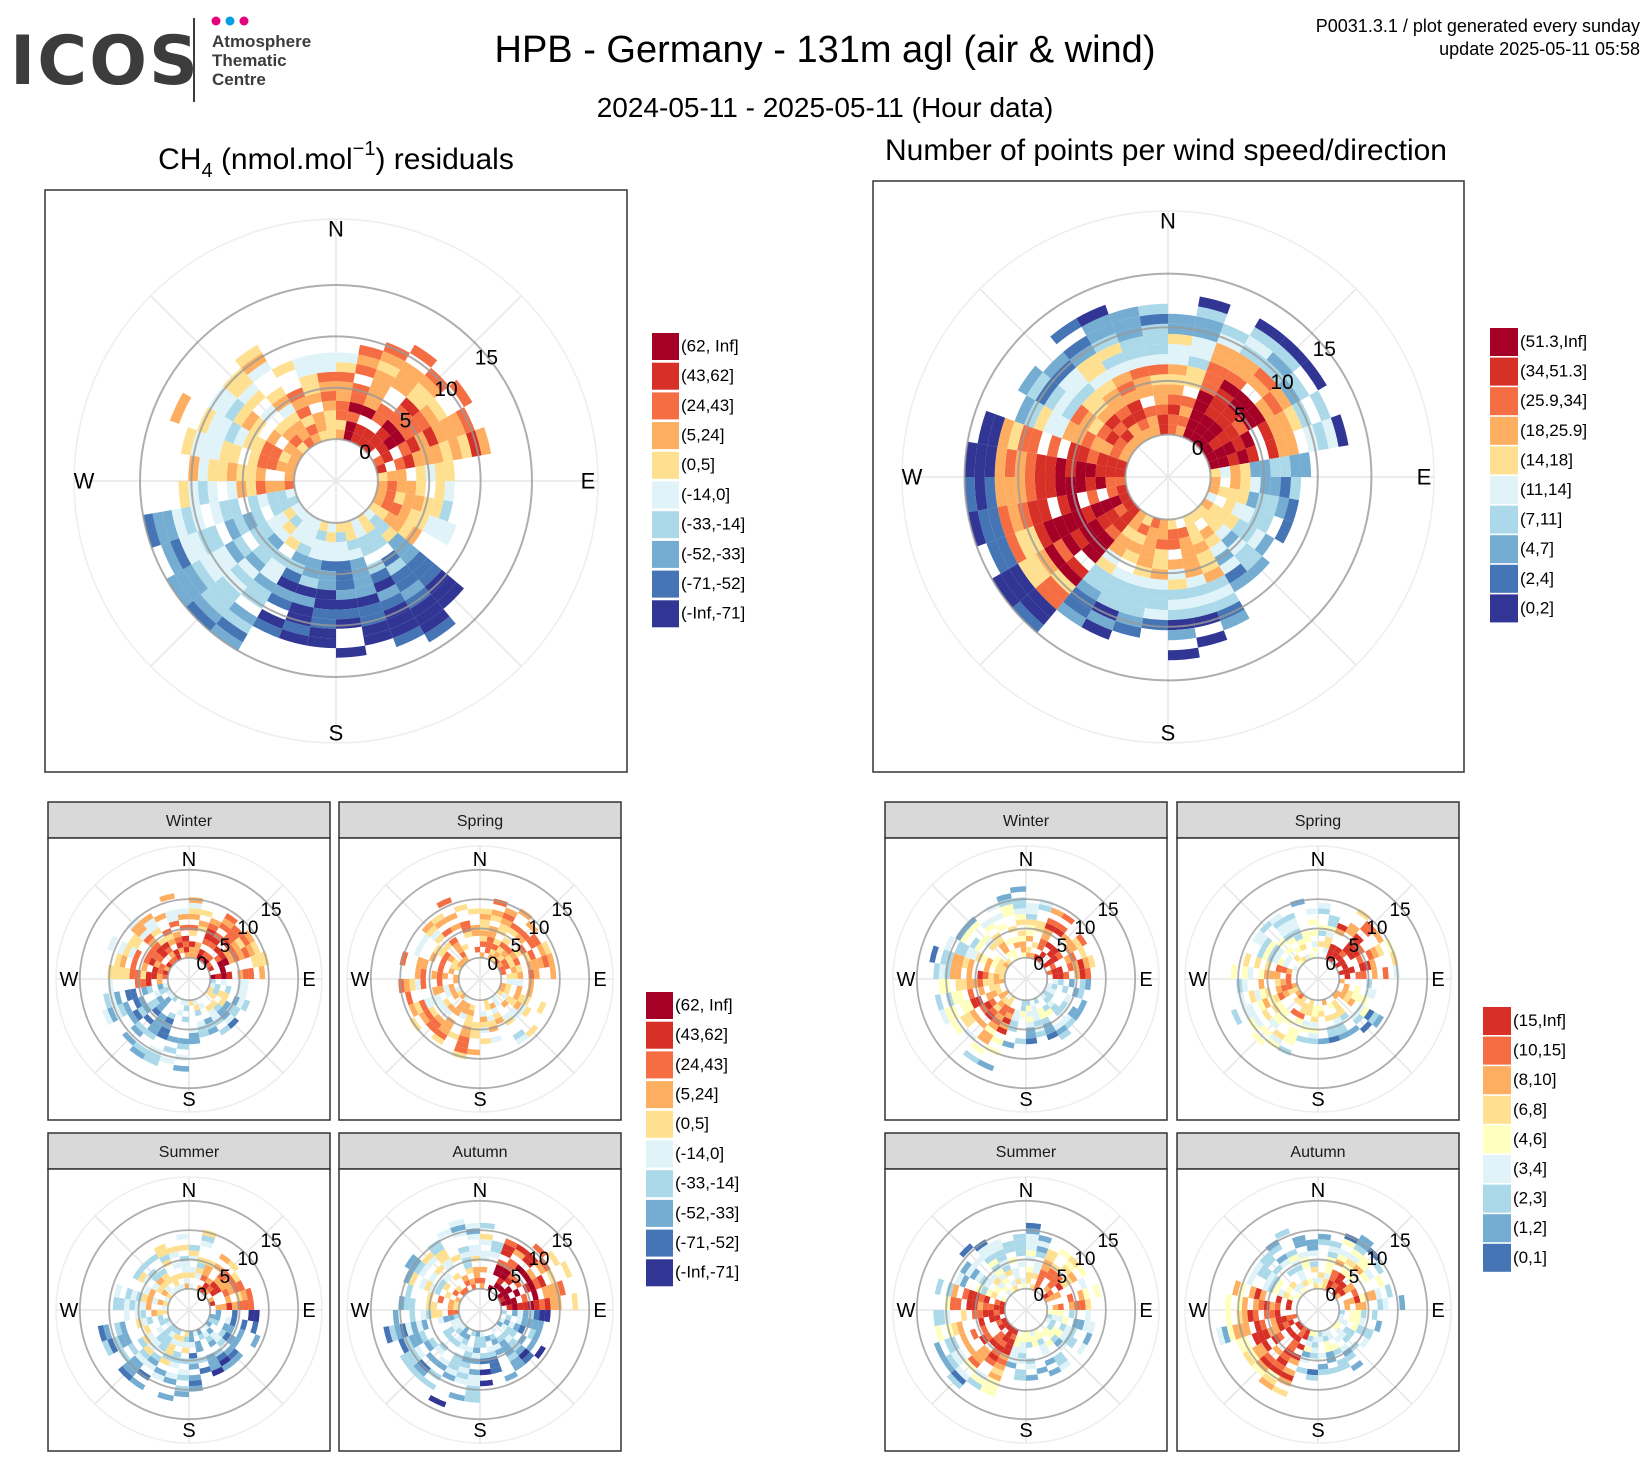 This screenshot has height=1470, width=1650. Describe the element at coordinates (1534, 1079) in the screenshot. I see `legend-label: (8,10]` at that location.